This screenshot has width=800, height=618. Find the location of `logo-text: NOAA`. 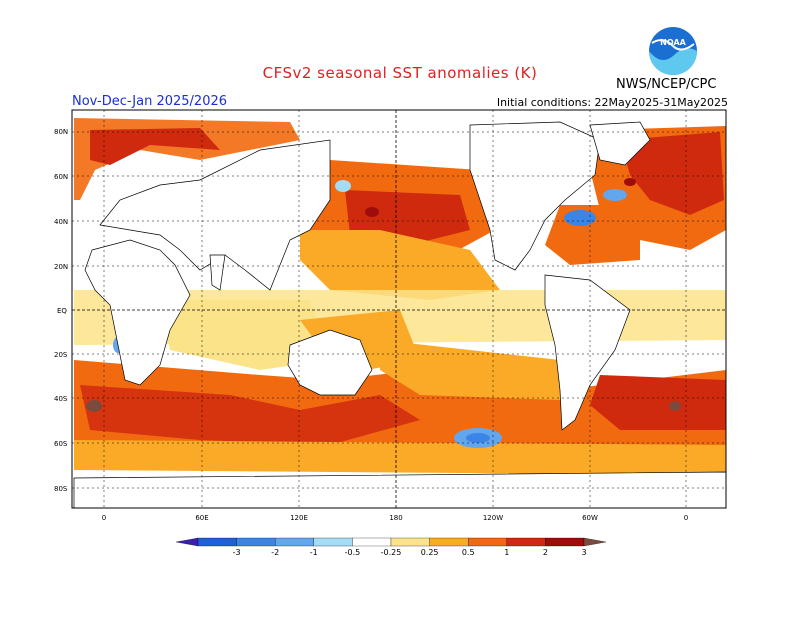

logo-text: NOAA is located at coordinates (673, 42).